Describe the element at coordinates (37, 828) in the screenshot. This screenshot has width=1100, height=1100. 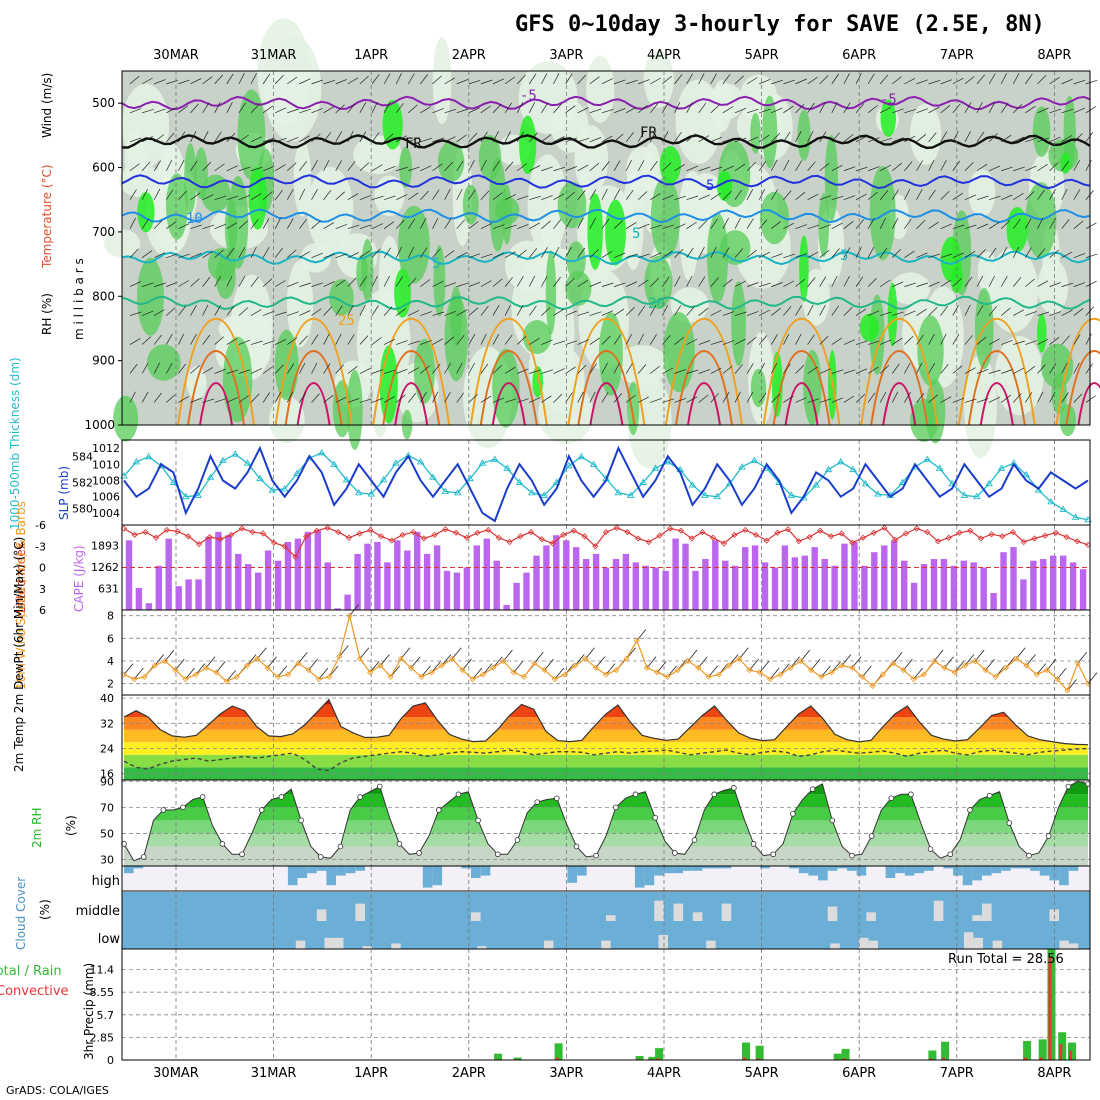
I see `rh2m-axis-label: 2m RH` at that location.